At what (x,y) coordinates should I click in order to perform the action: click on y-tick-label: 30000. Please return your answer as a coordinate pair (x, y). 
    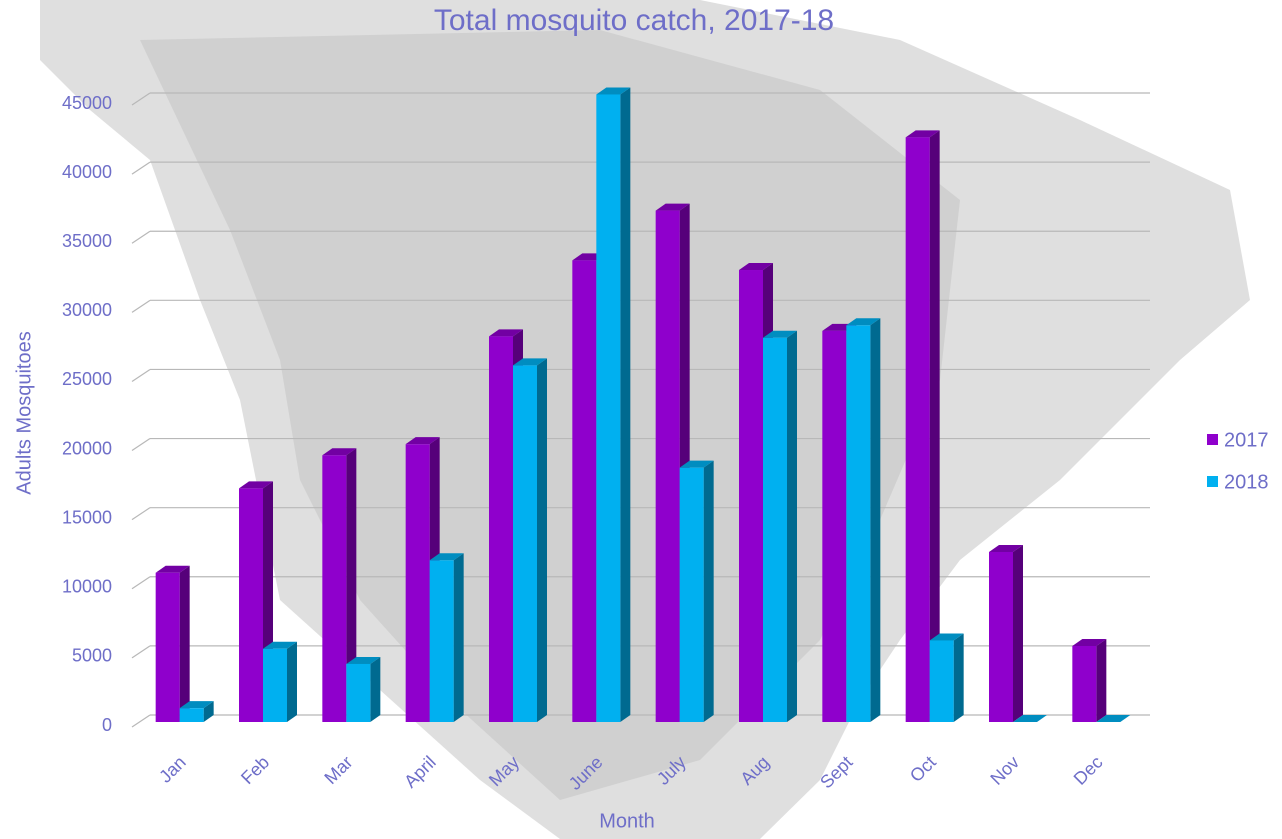
    Looking at the image, I should click on (87, 310).